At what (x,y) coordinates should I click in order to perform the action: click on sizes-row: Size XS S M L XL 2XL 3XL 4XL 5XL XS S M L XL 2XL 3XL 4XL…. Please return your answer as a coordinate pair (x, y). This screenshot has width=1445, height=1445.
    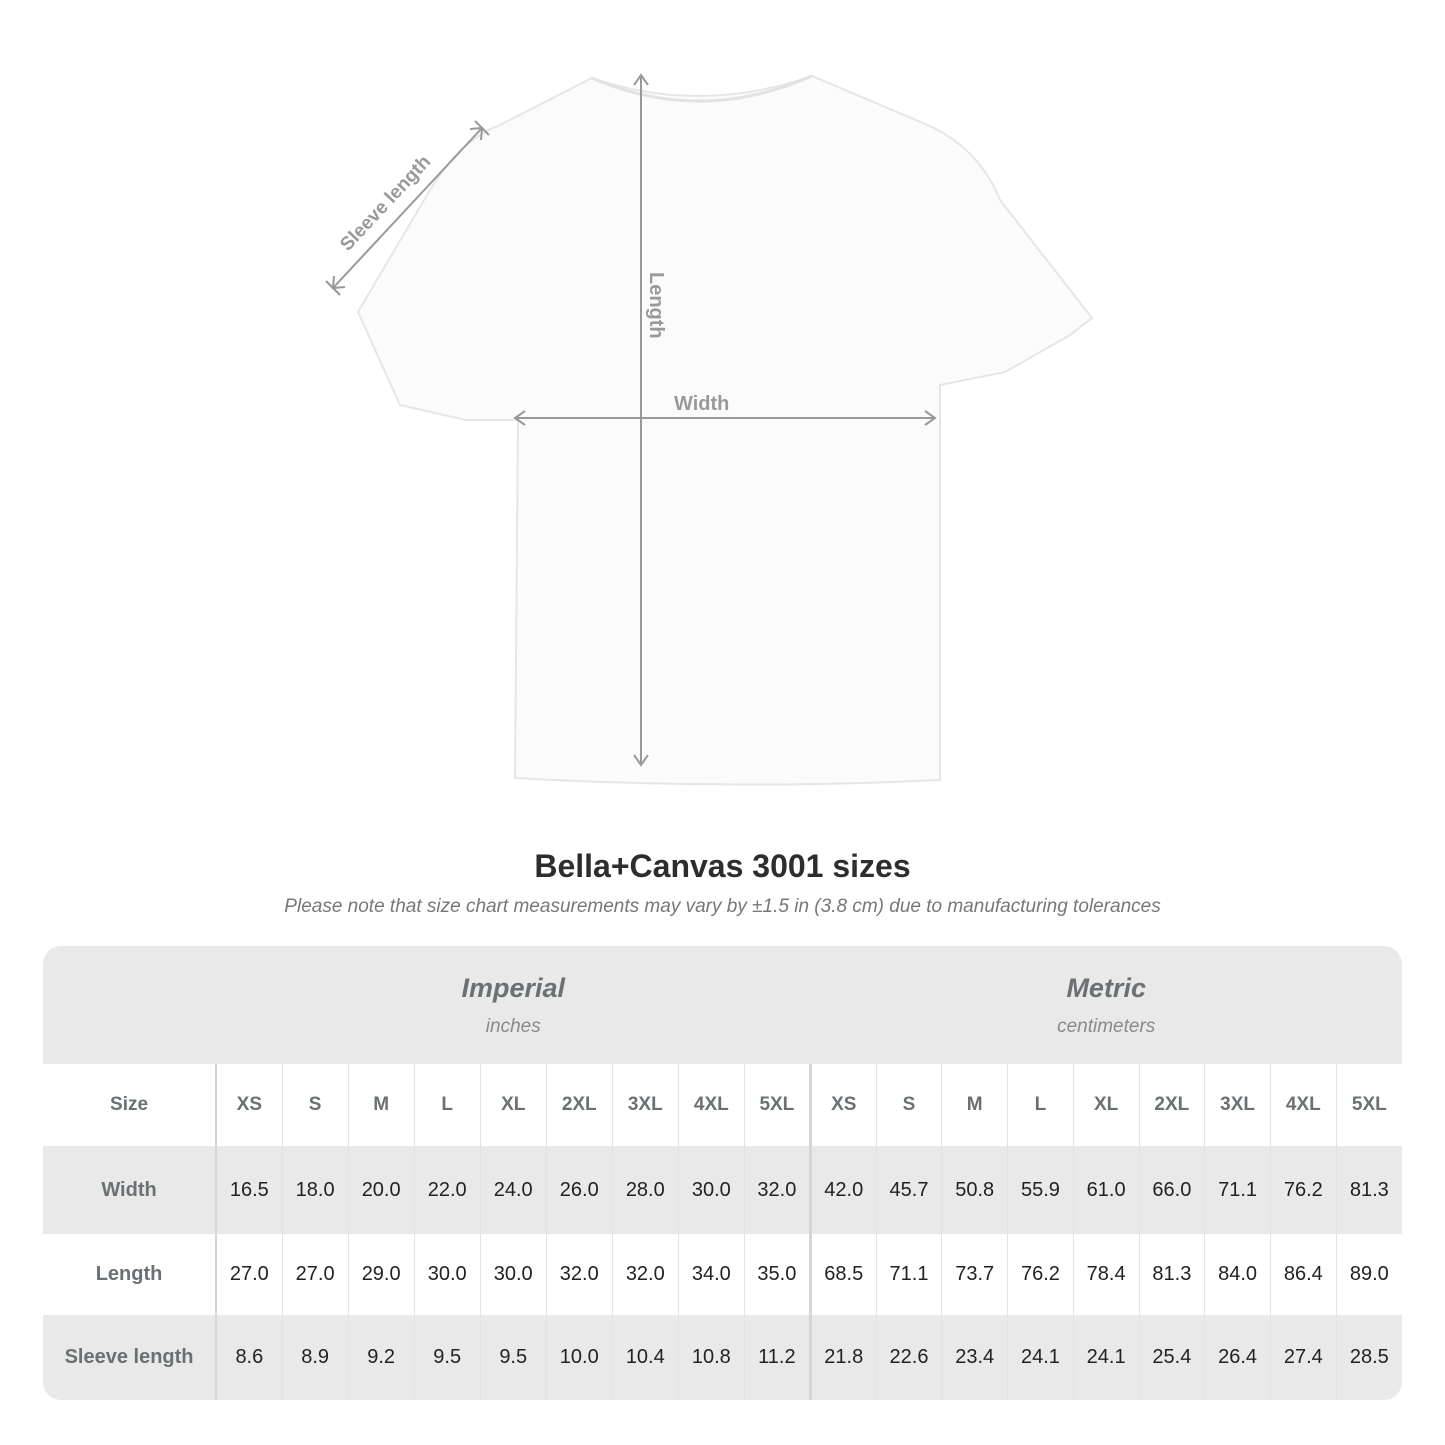
    Looking at the image, I should click on (722, 1105).